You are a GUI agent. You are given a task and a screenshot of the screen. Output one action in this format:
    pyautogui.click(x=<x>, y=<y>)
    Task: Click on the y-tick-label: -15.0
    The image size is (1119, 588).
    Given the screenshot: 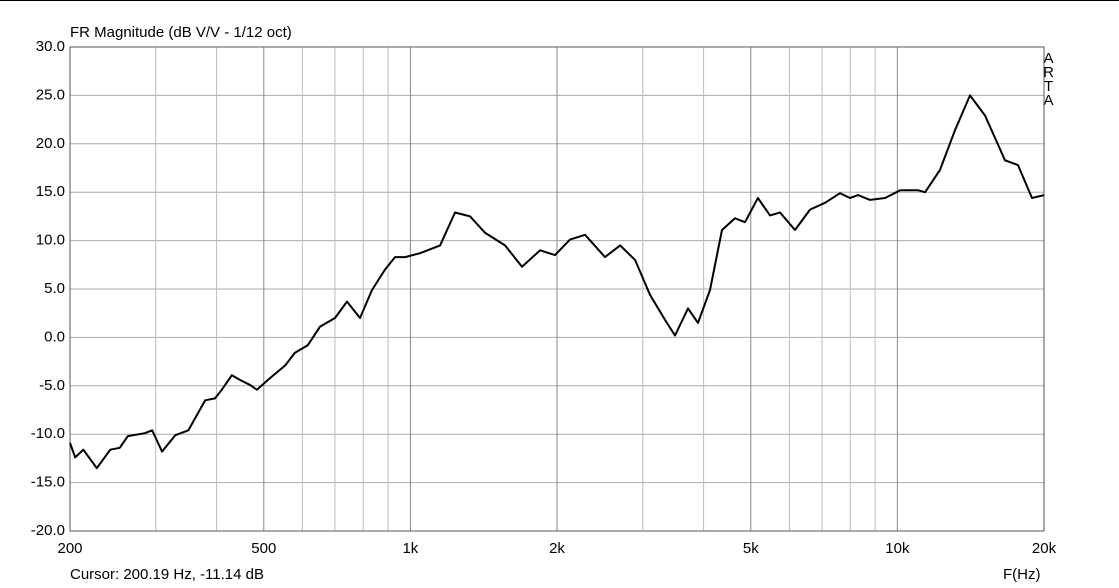 What is the action you would take?
    pyautogui.click(x=48, y=482)
    